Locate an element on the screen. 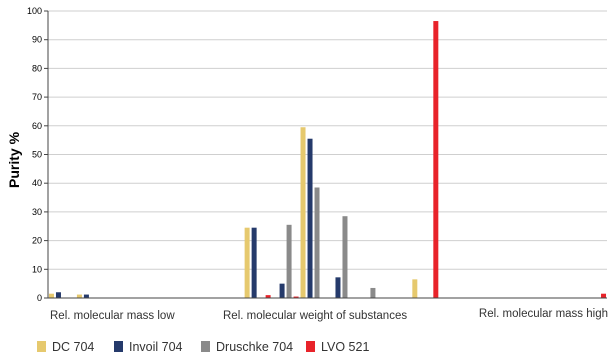 Image resolution: width=611 pixels, height=355 pixels. legend-label: LVO 521 is located at coordinates (345, 347).